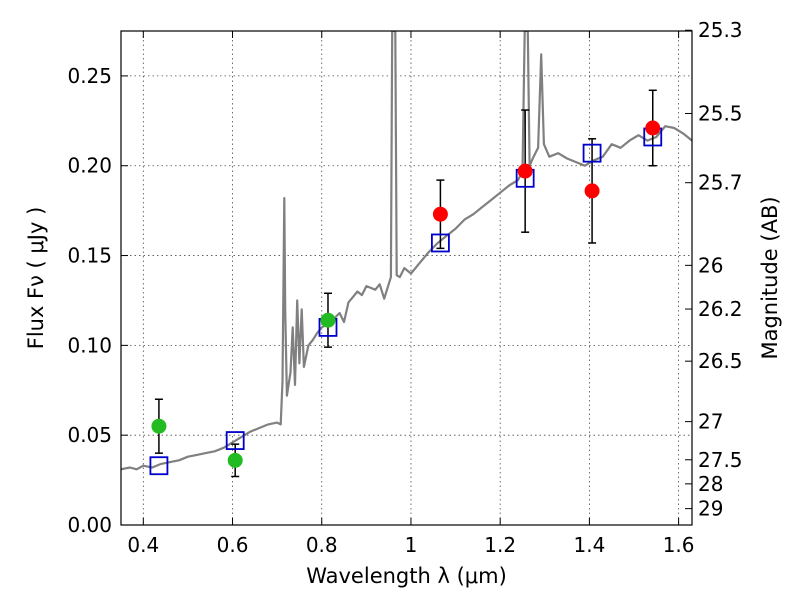  I want to click on y2-tick-label: 25.3, so click(720, 30).